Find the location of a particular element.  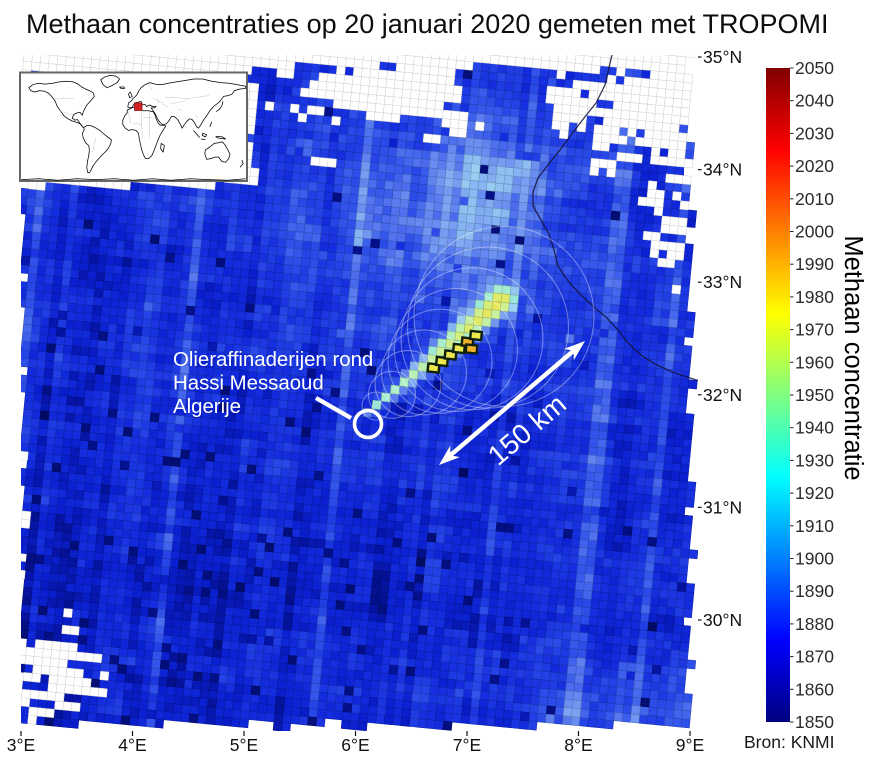

svg-text: 5°E is located at coordinates (244, 745).